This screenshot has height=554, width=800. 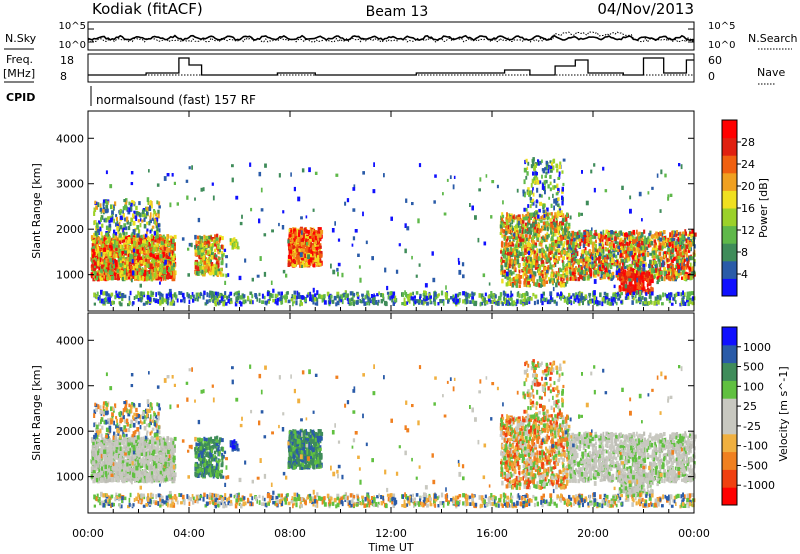 I want to click on nave-tick-high: 60, so click(x=715, y=60).